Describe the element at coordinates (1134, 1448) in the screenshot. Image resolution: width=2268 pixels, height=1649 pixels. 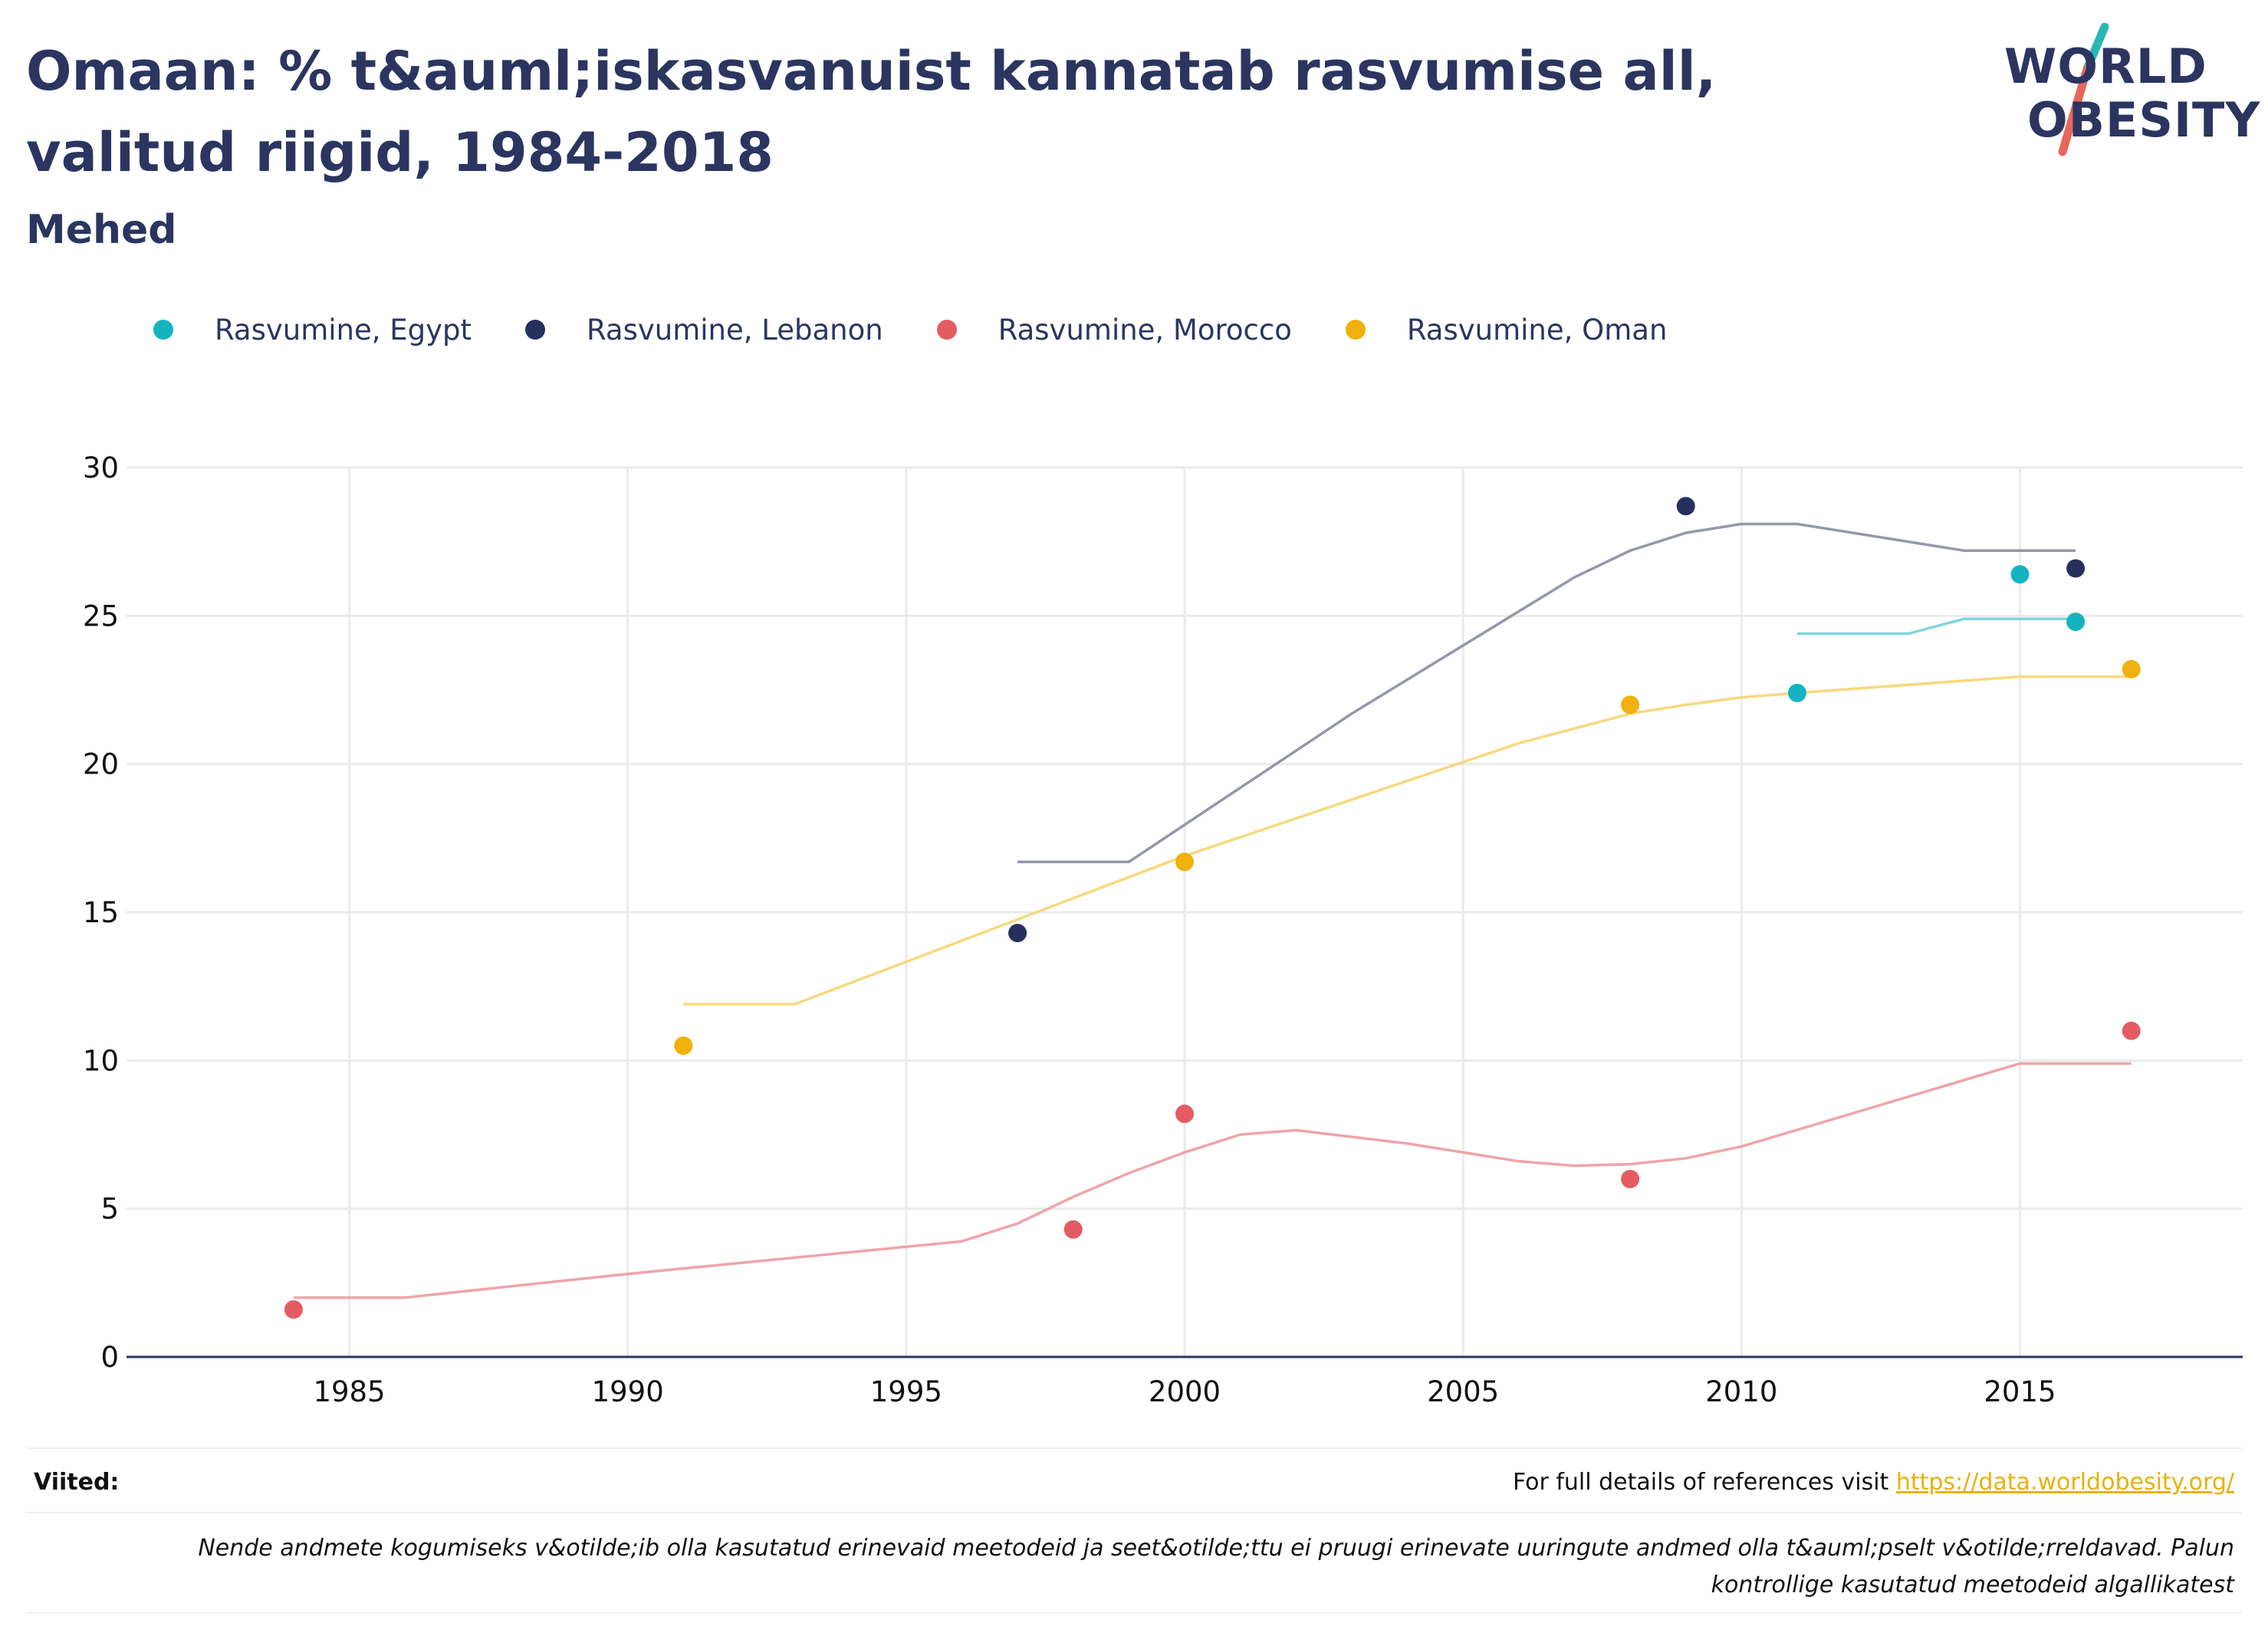
I see `footer-divider-top` at that location.